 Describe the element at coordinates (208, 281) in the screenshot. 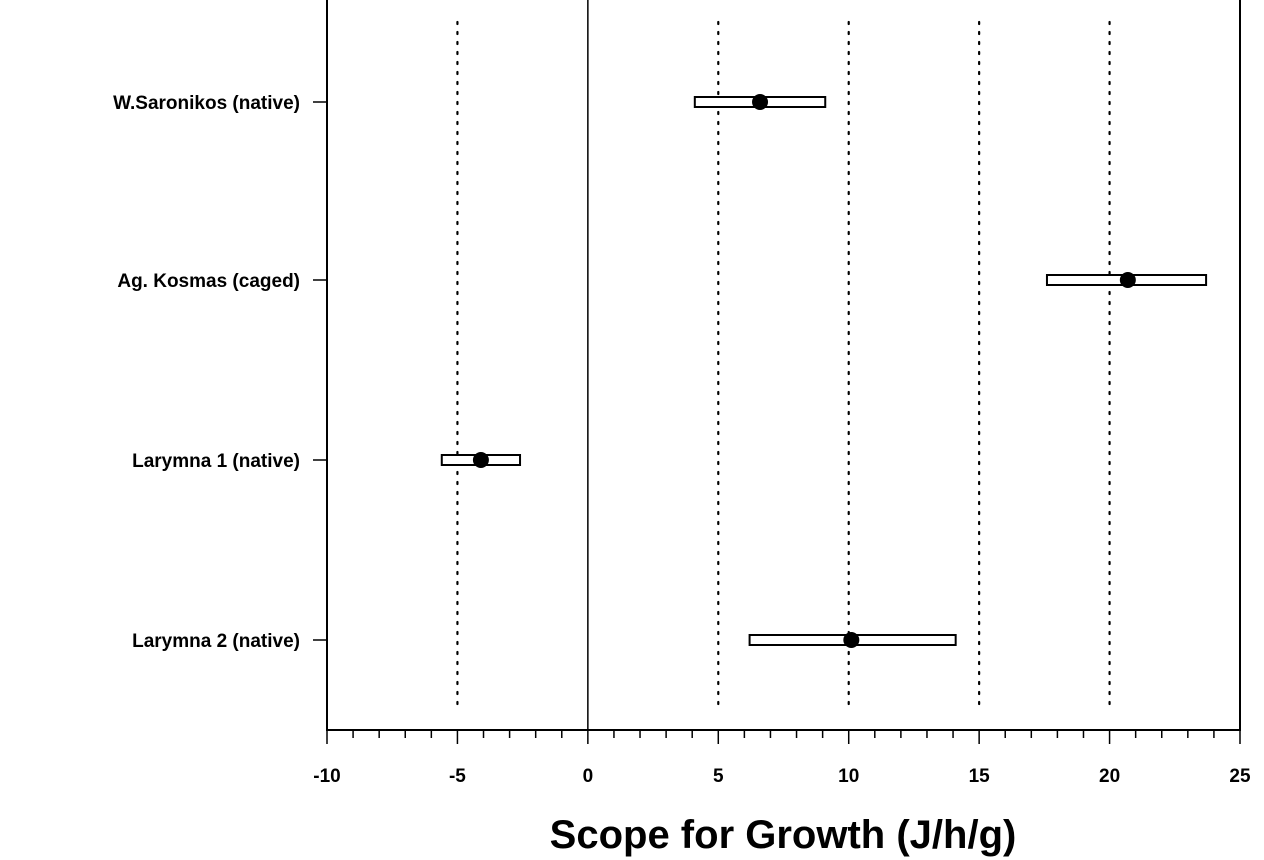

I see `y-category-label: Ag. Kosmas (caged)` at that location.